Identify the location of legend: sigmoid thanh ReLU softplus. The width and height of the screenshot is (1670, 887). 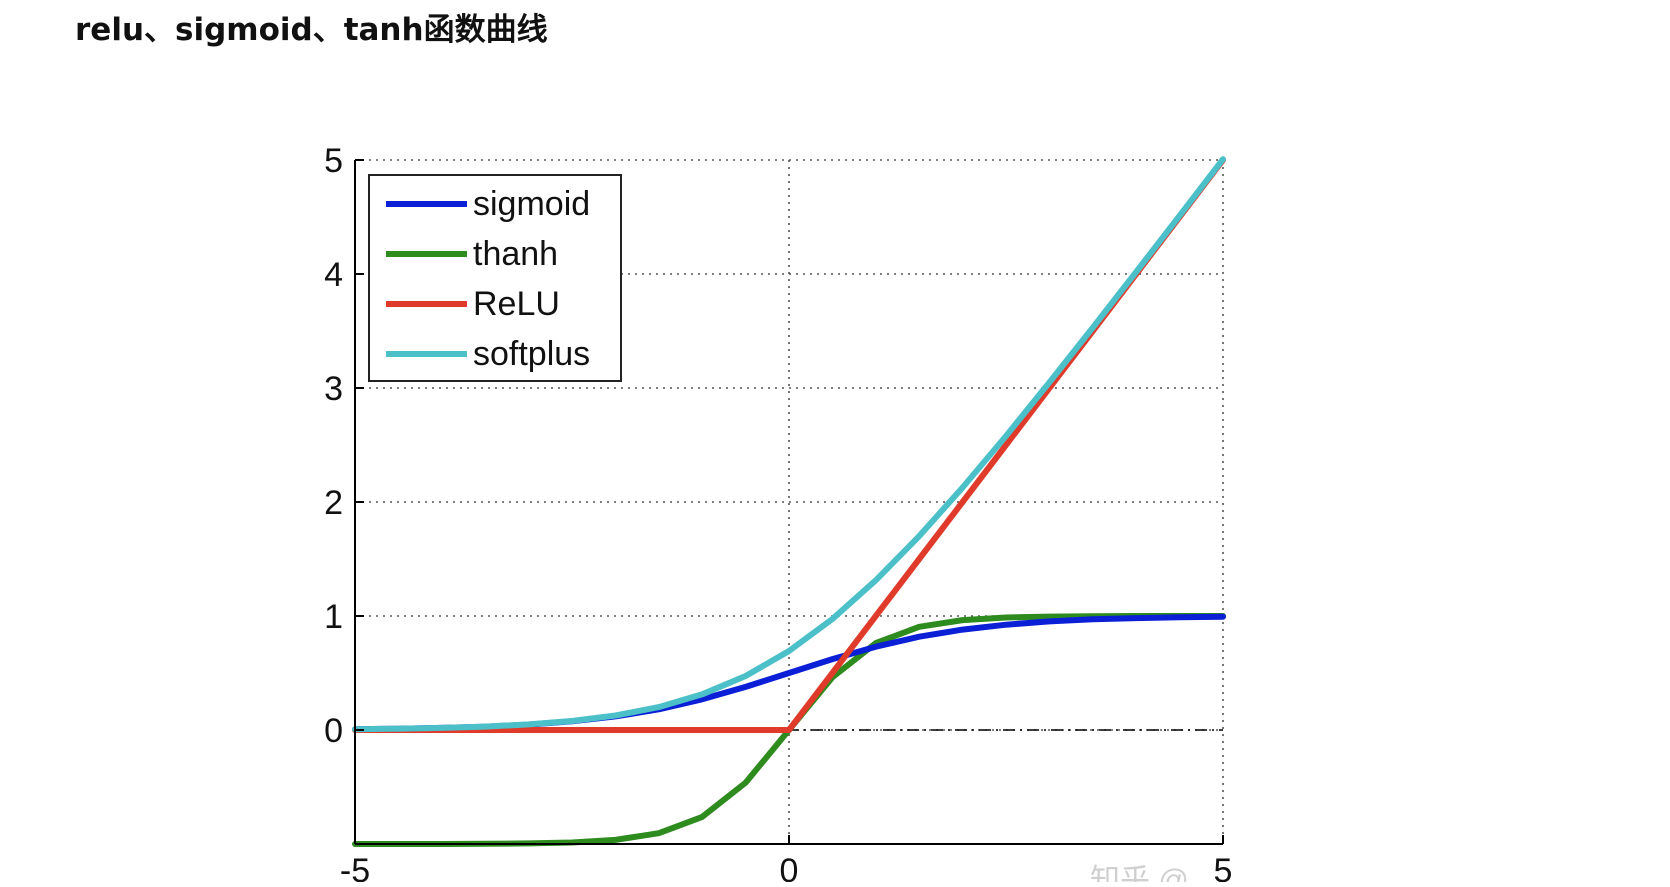
(495, 278).